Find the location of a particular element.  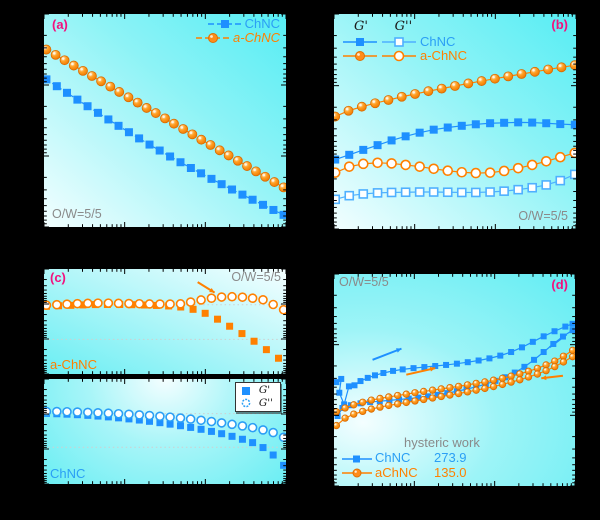

panel-a-legend: ChNC a-ChNC is located at coordinates (238, 31).